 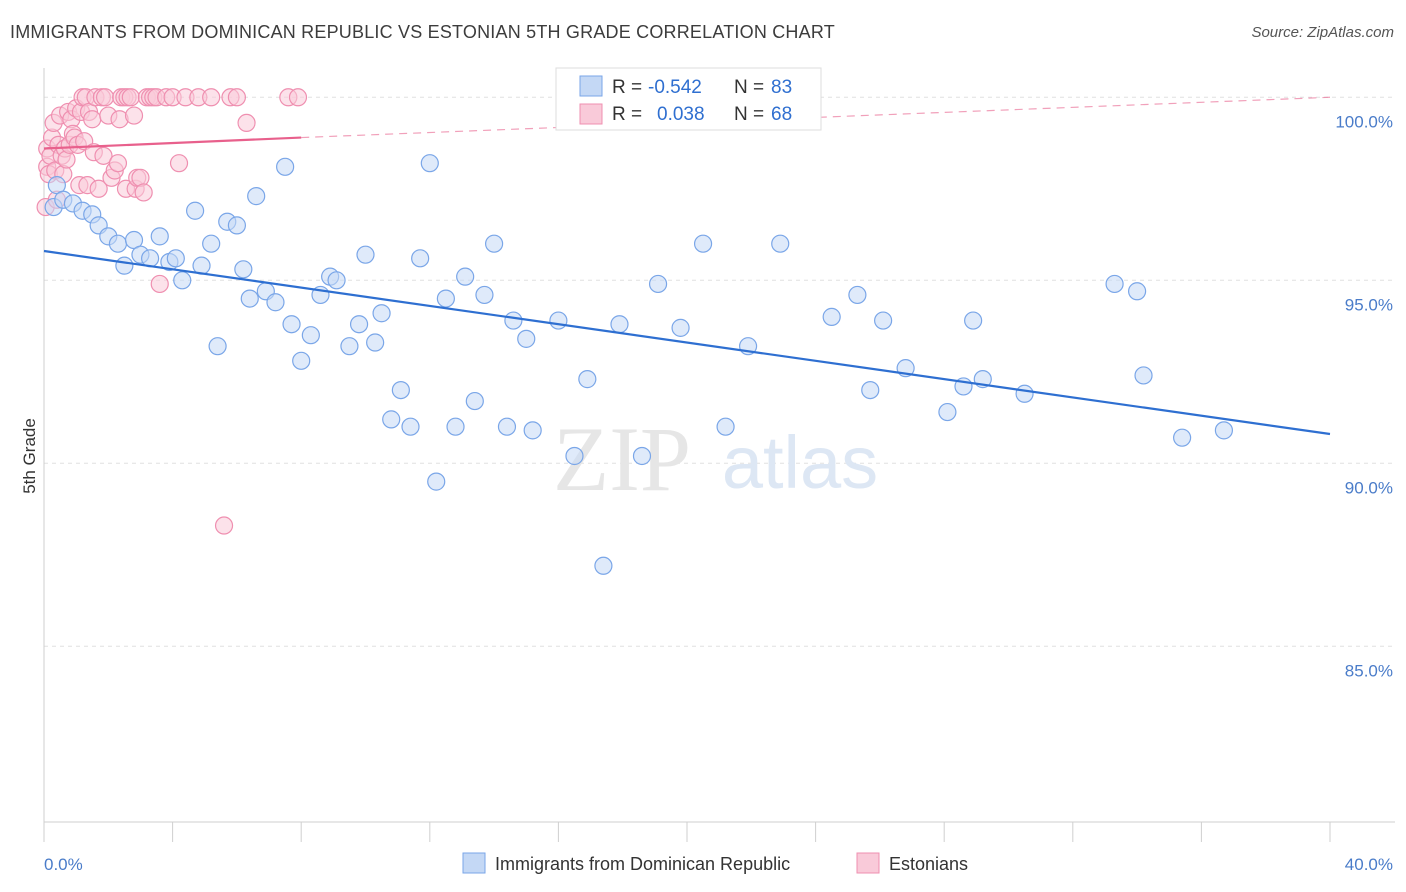 I want to click on legend-r-label-2: R =, so click(x=627, y=114).